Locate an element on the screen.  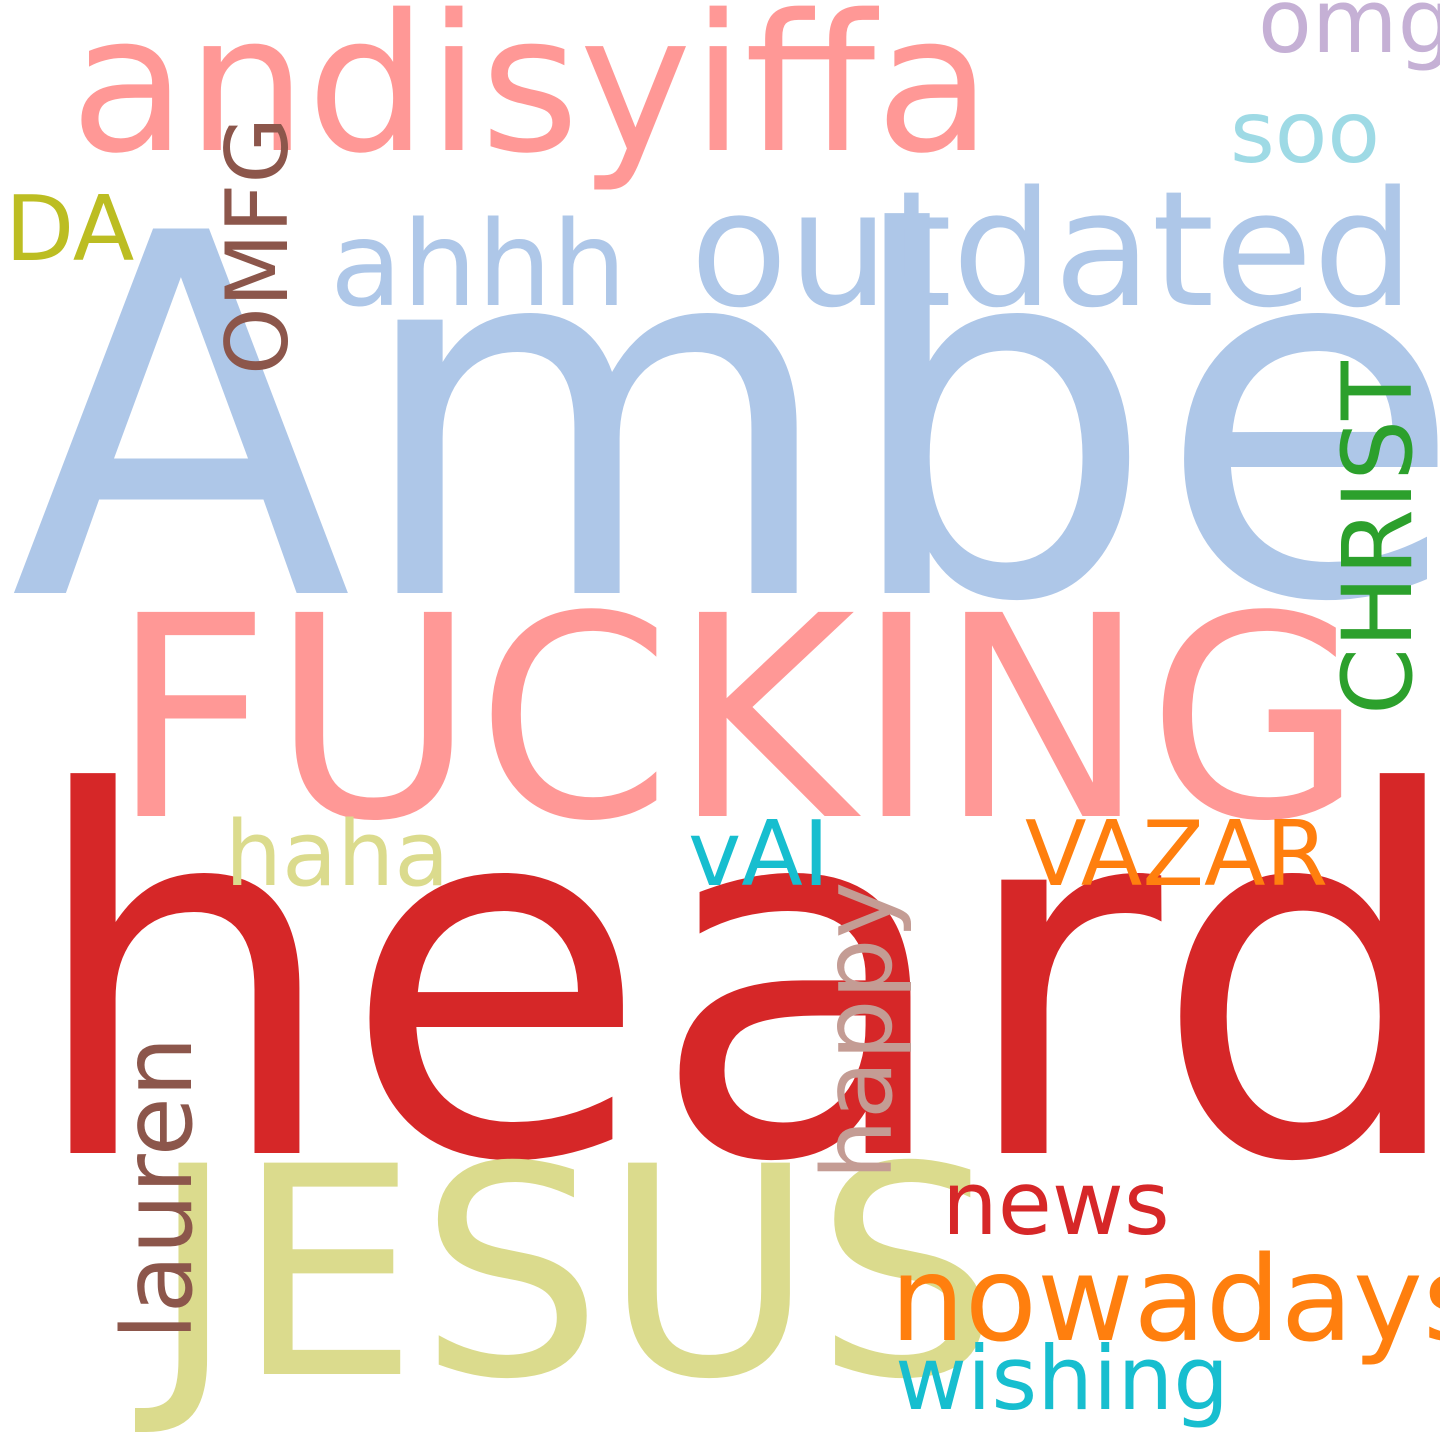
word-da: DA is located at coordinates (70, 229).